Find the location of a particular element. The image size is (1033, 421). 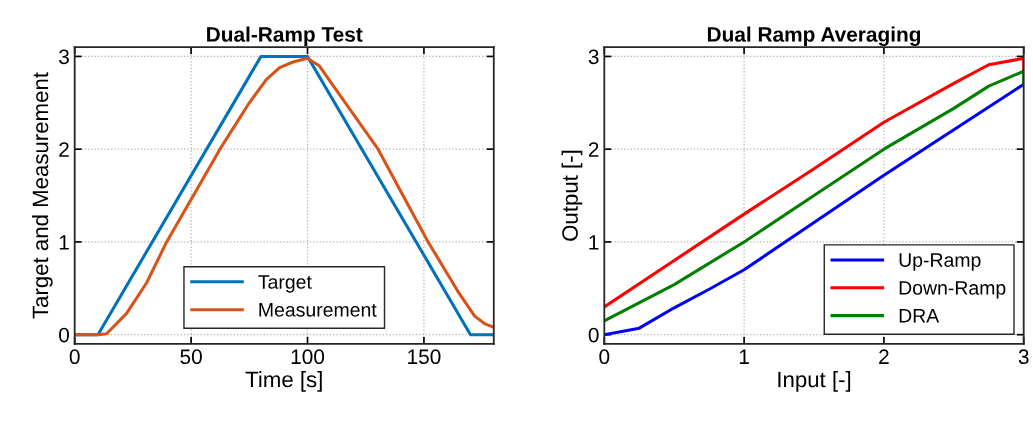

y-axis-title: Target and Measurement is located at coordinates (42, 195).